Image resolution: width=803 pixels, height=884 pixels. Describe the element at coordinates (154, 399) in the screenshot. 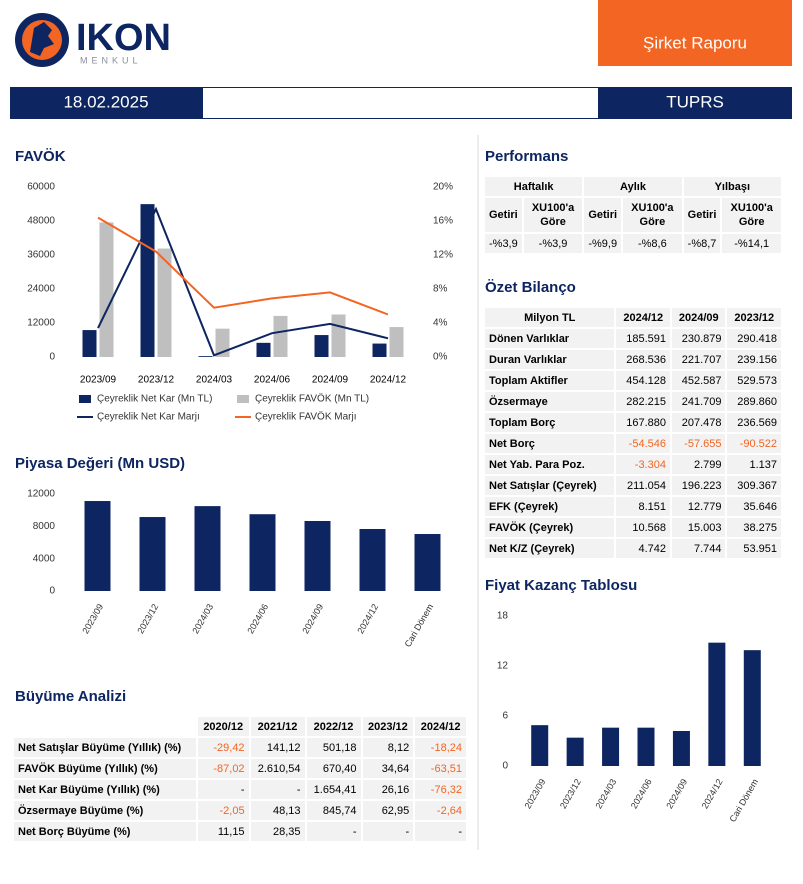

I see `legend-label: Çeyreklik Net Kar (Mn TL)` at that location.